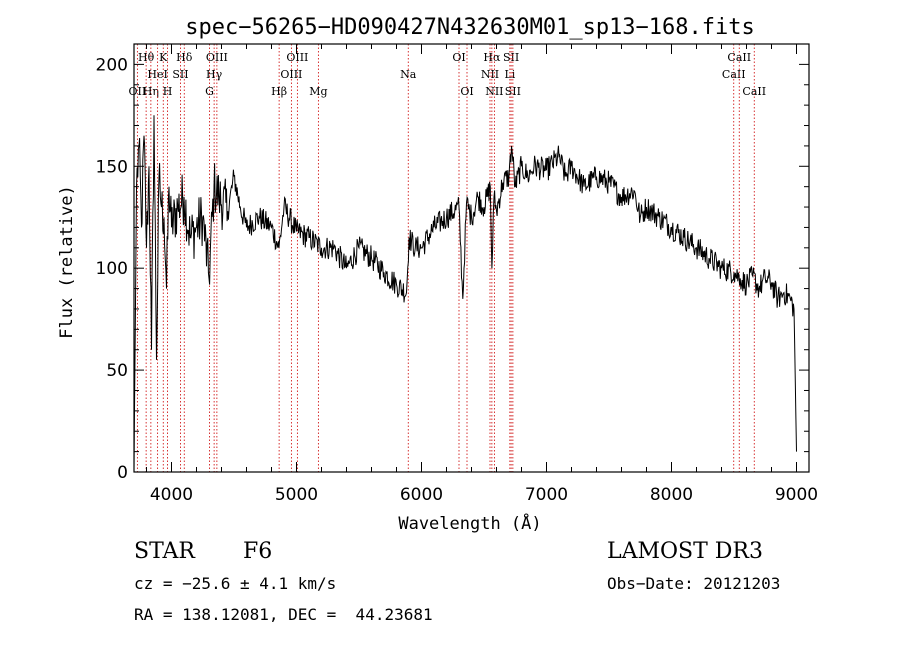 The height and width of the screenshot is (649, 900). I want to click on line-marker-label-11: Hβ, so click(279, 91).